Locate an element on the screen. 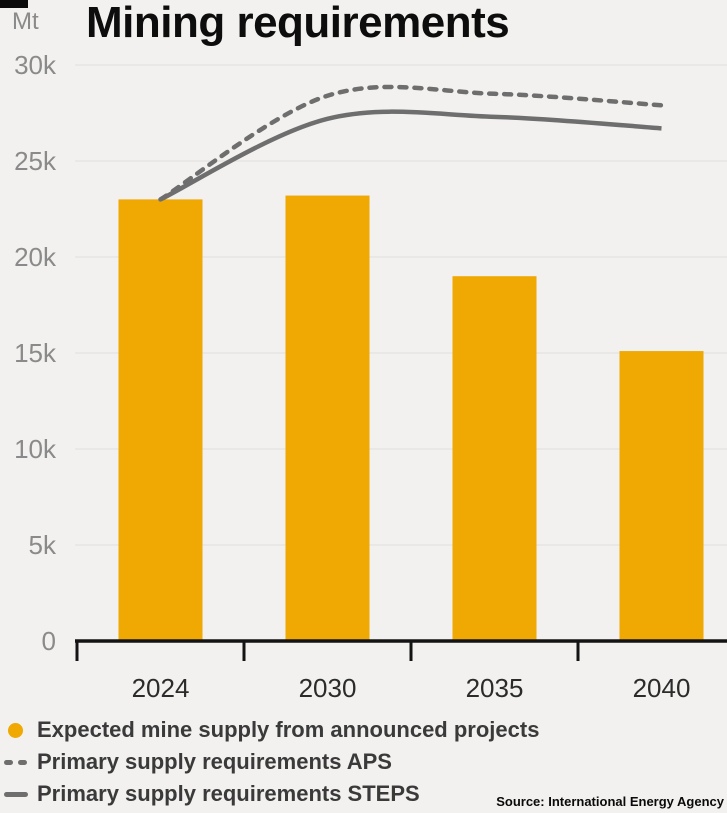  y-tick-labels: 0 5k 10k 15k 20k 25k 30k is located at coordinates (35, 353).